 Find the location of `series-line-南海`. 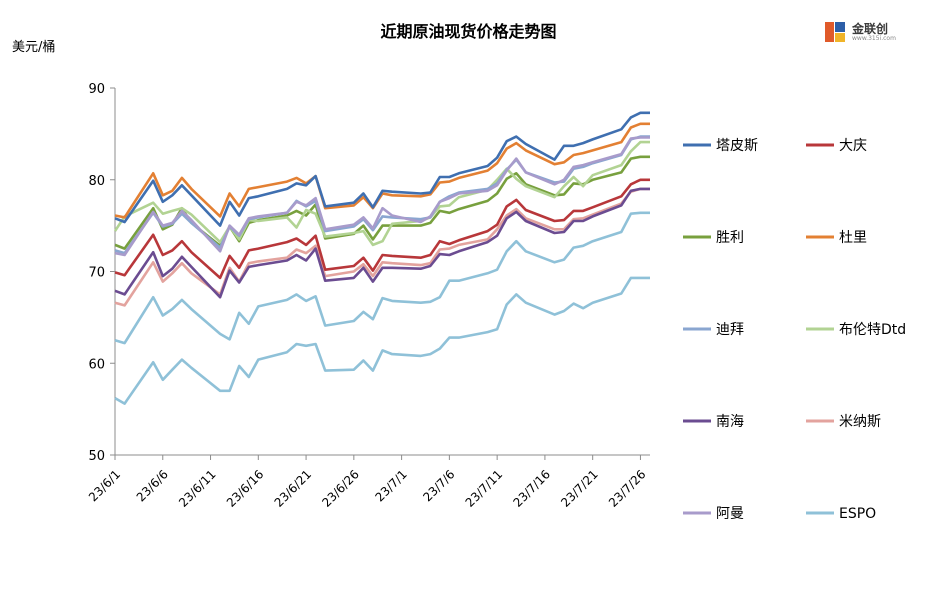

series-line-南海 is located at coordinates (382, 243).